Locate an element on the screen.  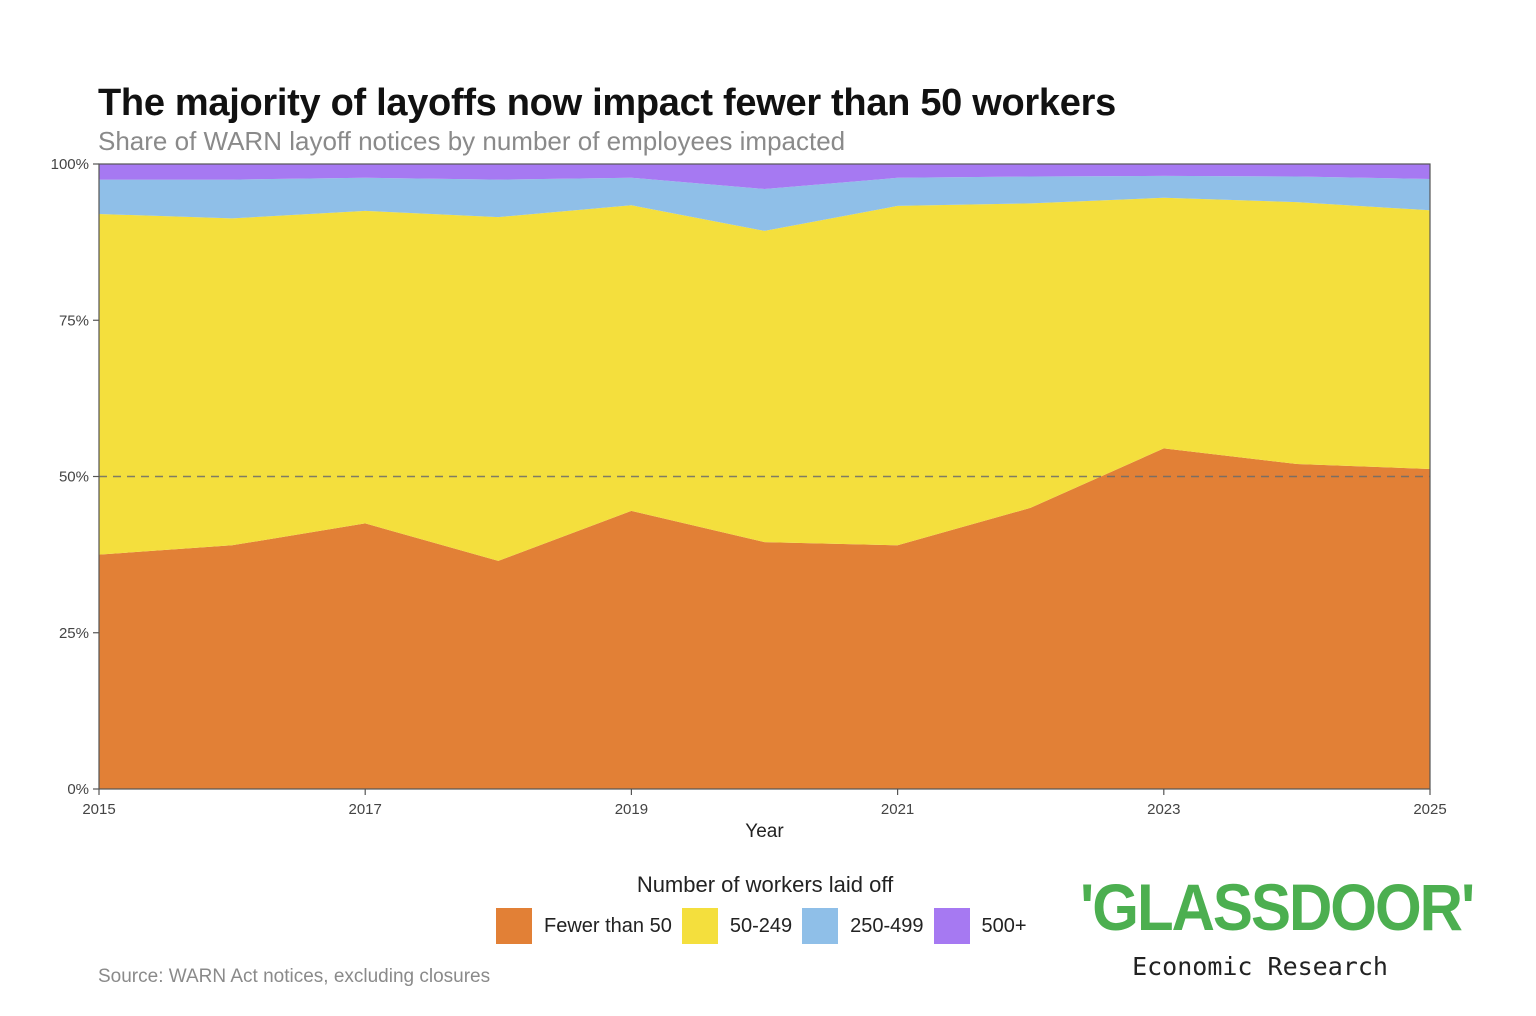
legend-label: 250-499 is located at coordinates (887, 925).